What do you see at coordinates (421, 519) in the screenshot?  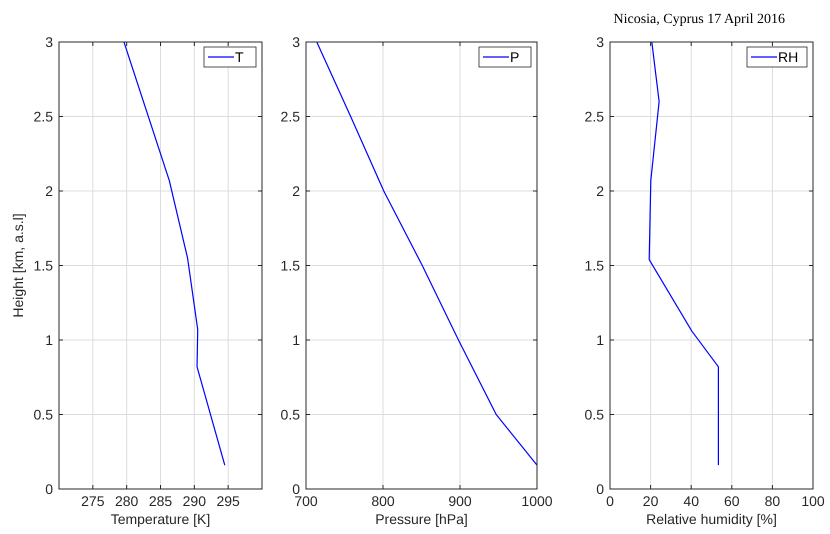 I see `x-axis-title: Pressure [hPa]` at bounding box center [421, 519].